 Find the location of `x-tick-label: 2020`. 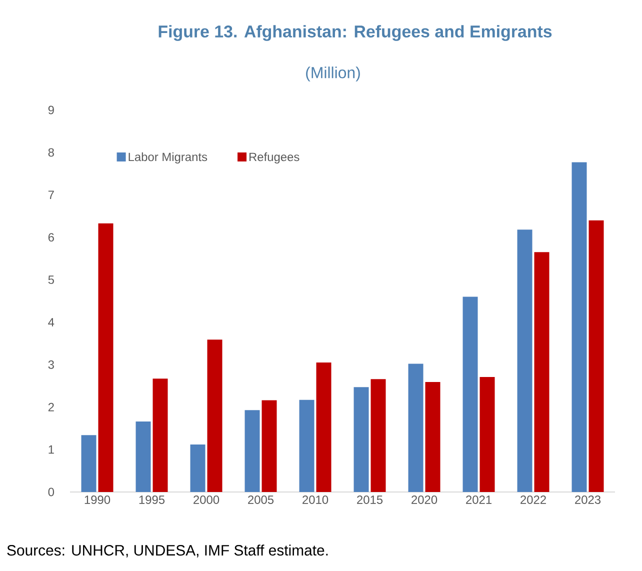

x-tick-label: 2020 is located at coordinates (425, 500).